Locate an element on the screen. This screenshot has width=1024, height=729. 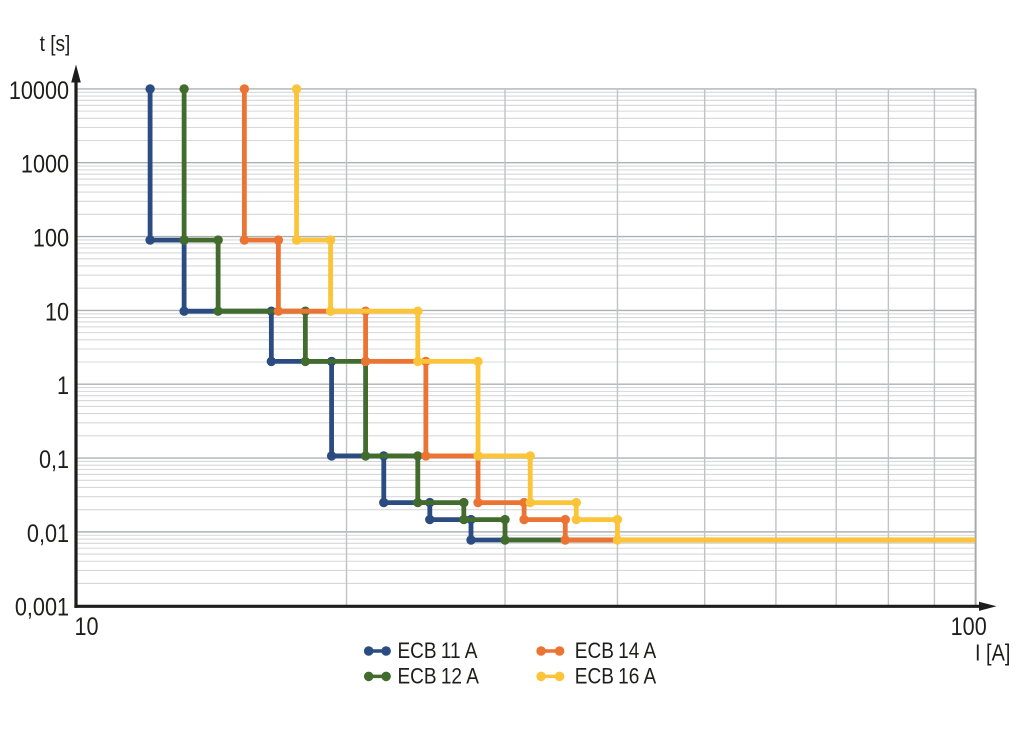
svg-text: 0,1 is located at coordinates (54, 459).